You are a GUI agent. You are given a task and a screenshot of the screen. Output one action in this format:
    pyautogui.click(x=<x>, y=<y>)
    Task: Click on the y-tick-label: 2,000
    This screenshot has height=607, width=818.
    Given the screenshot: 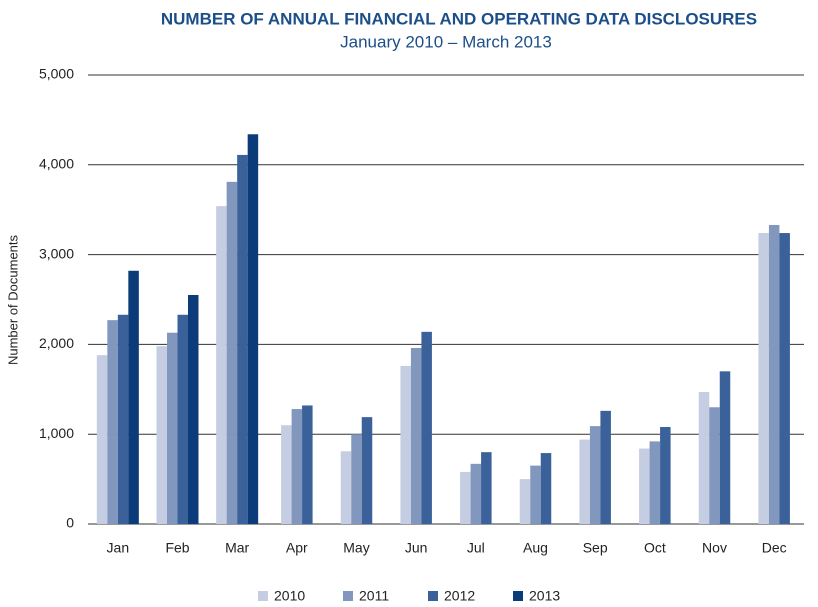 What is the action you would take?
    pyautogui.click(x=56, y=343)
    